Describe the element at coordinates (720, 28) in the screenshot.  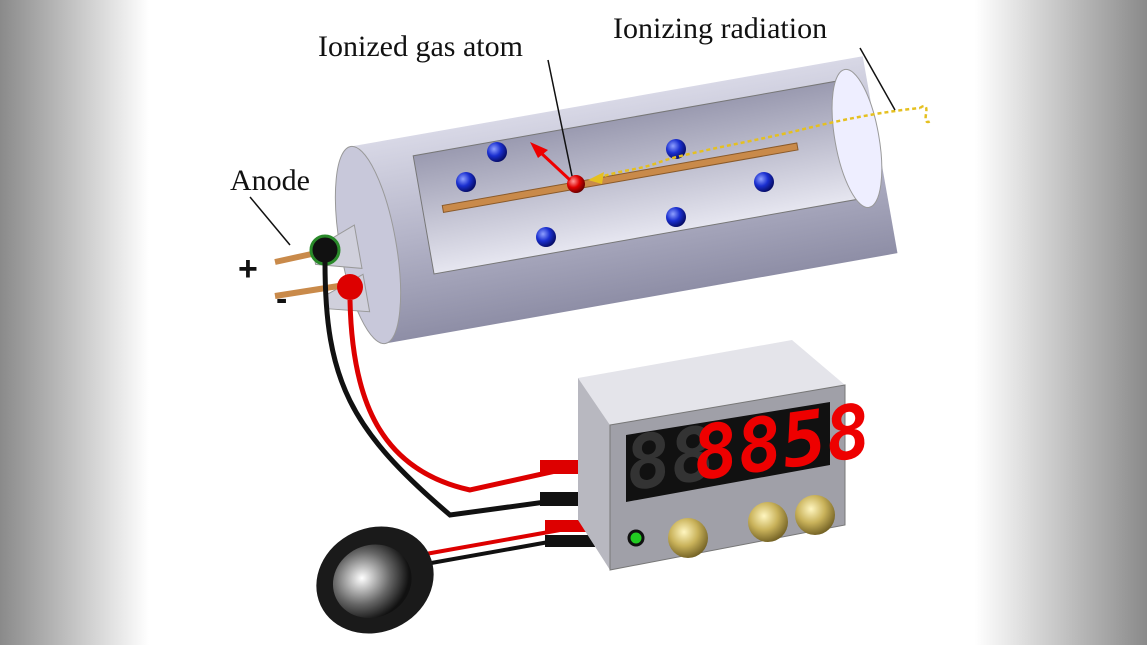
I see `label: Ionizing radiation` at that location.